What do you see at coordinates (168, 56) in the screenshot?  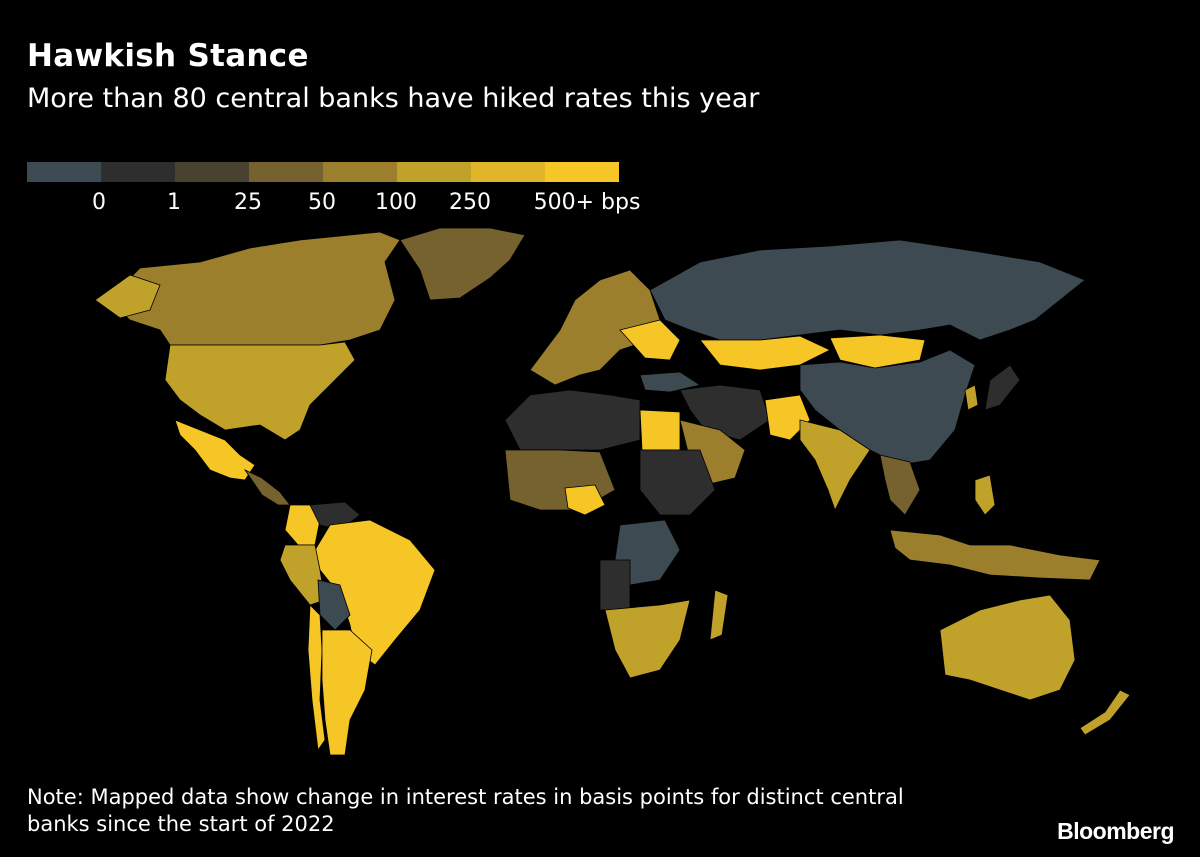 I see `chart-title: Hawkish Stance` at bounding box center [168, 56].